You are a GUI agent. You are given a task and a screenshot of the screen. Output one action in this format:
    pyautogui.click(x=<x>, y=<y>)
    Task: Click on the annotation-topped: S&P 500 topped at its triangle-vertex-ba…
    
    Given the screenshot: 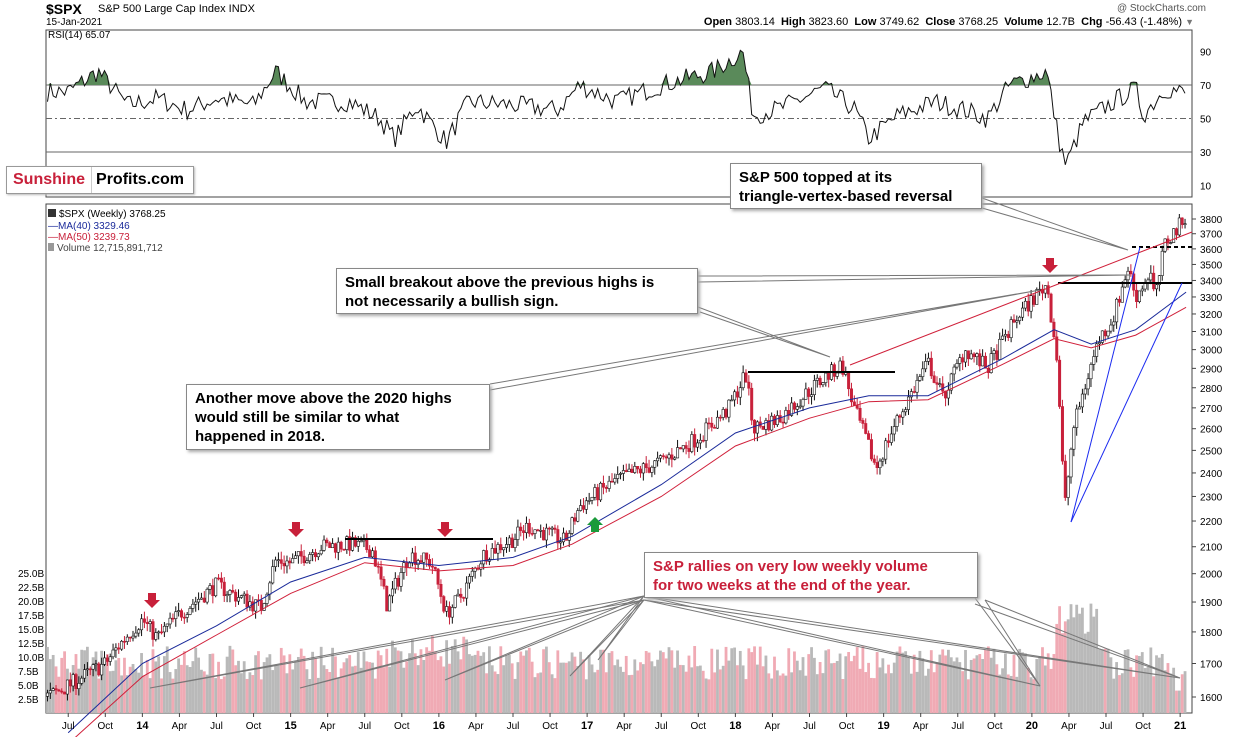 What is the action you would take?
    pyautogui.click(x=856, y=186)
    